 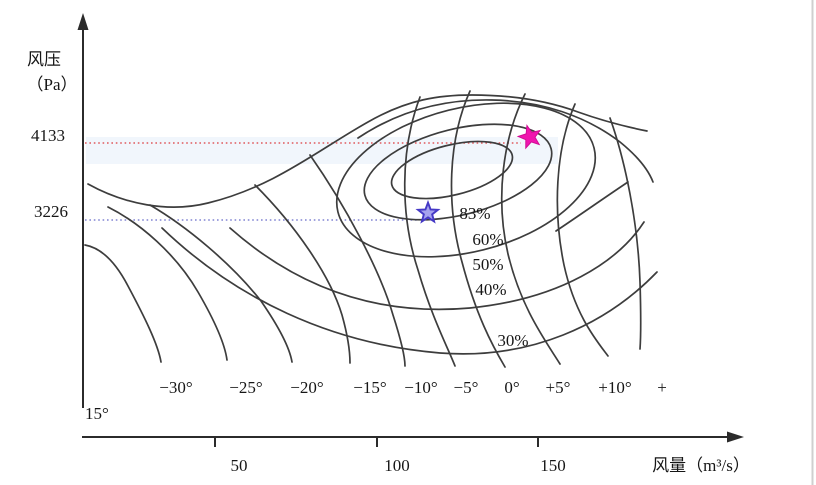 What do you see at coordinates (662, 387) in the screenshot?
I see `blade-angle-label: +` at bounding box center [662, 387].